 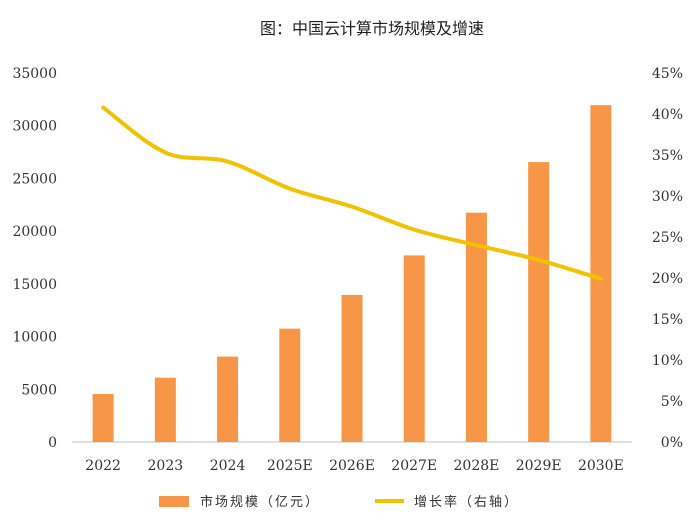 I want to click on left-axis-tick-label: 10000, so click(x=34, y=338).